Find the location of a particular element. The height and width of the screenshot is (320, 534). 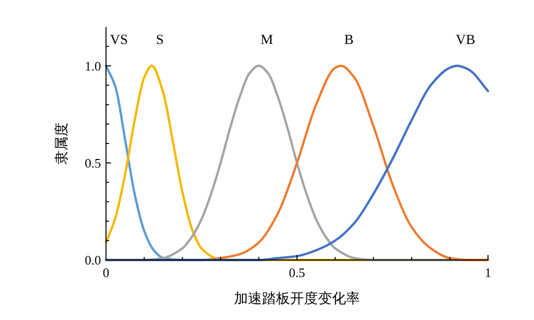

x-tick-label: 1 is located at coordinates (488, 272).